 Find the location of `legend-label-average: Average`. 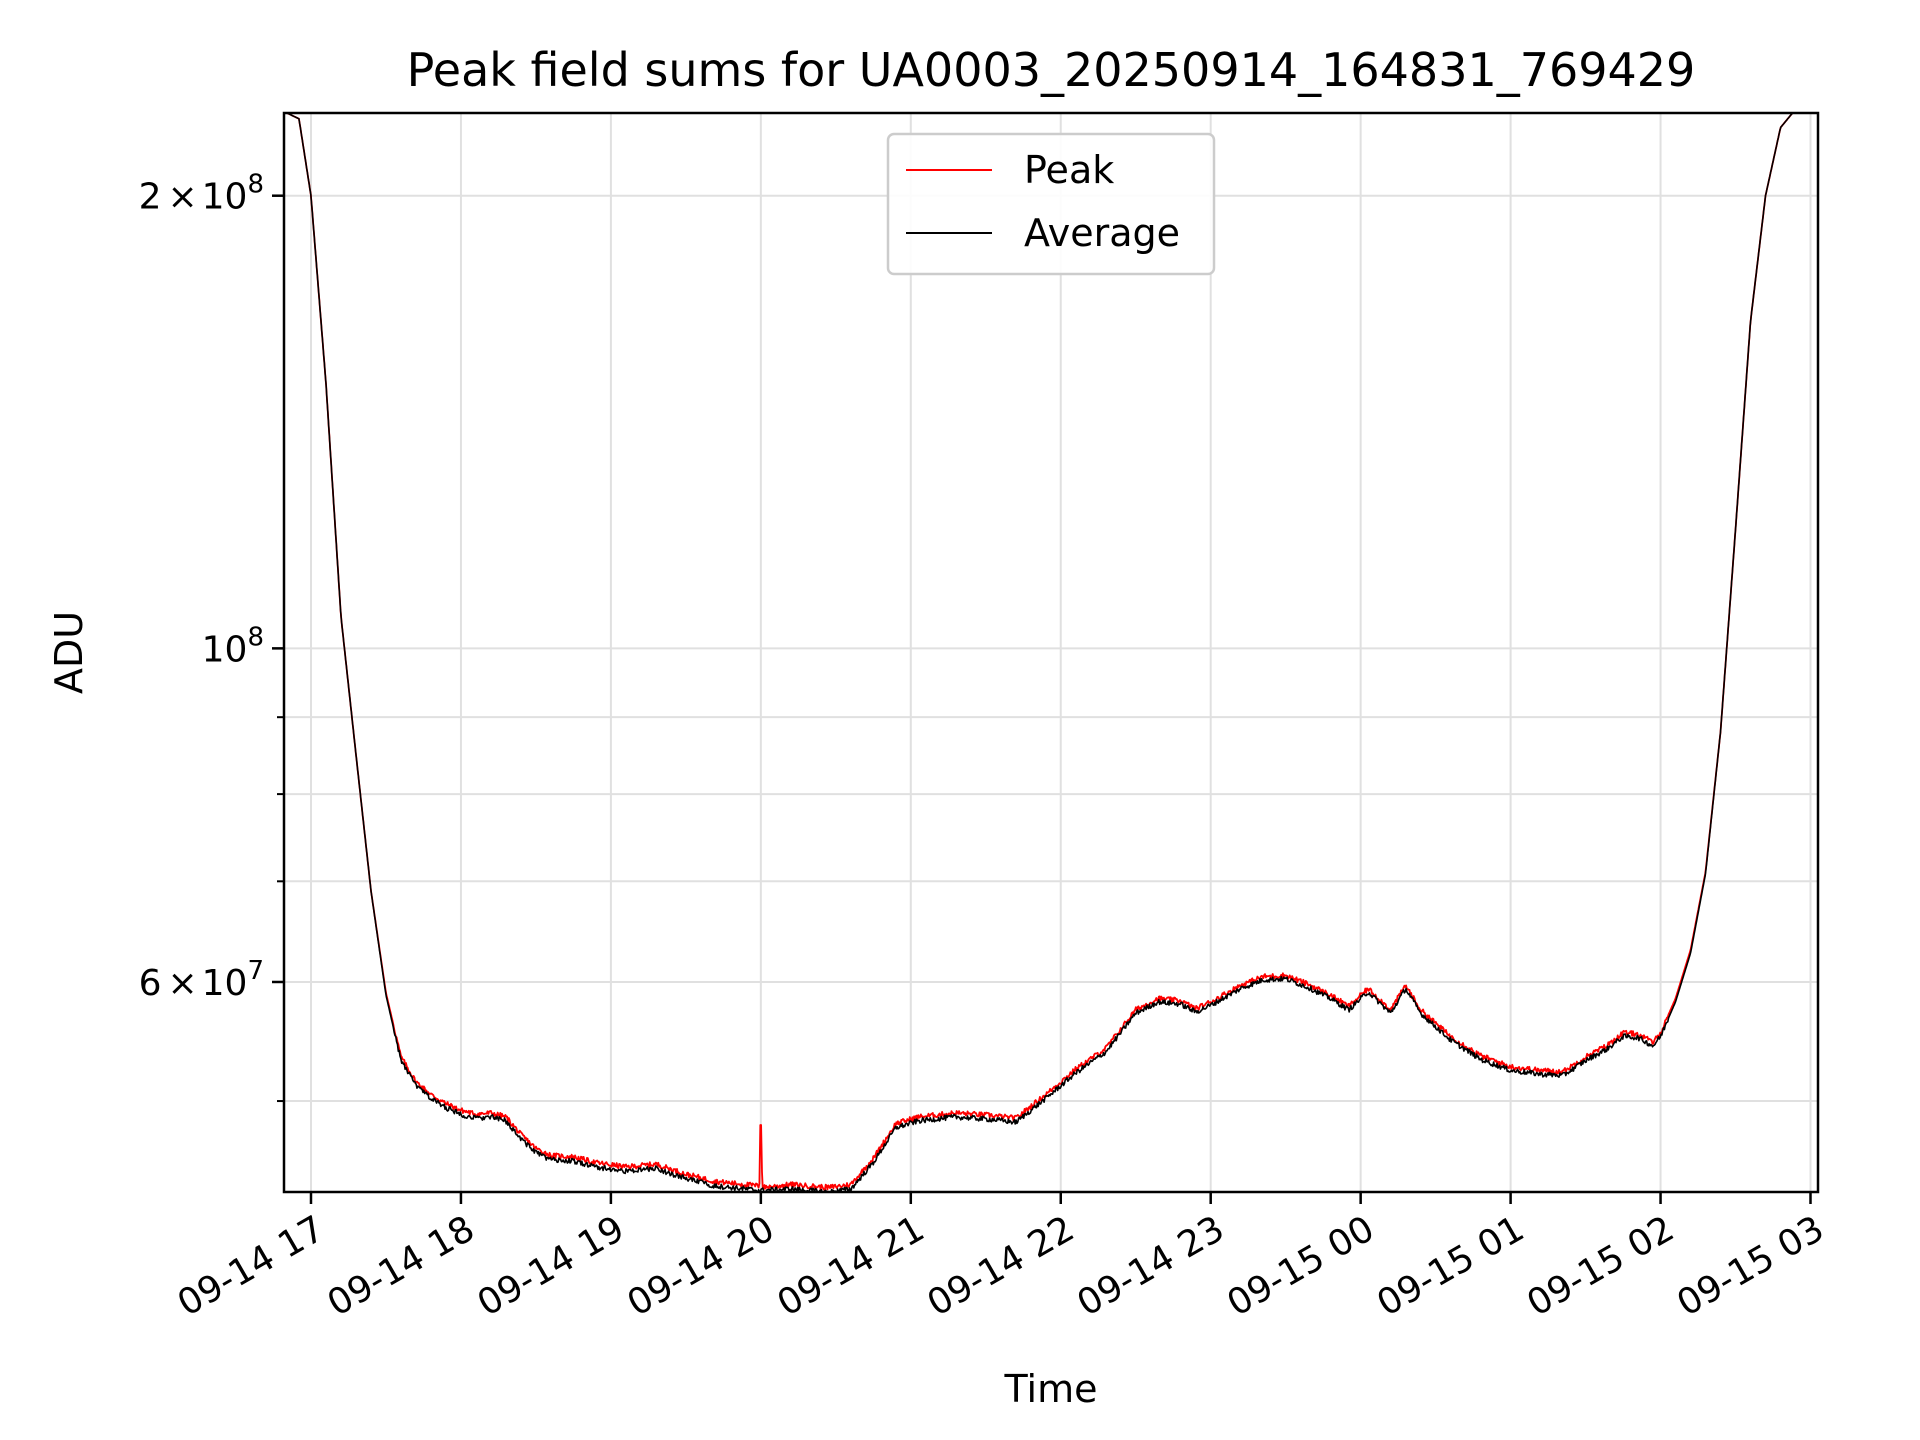

legend-label-average: Average is located at coordinates (1102, 233).